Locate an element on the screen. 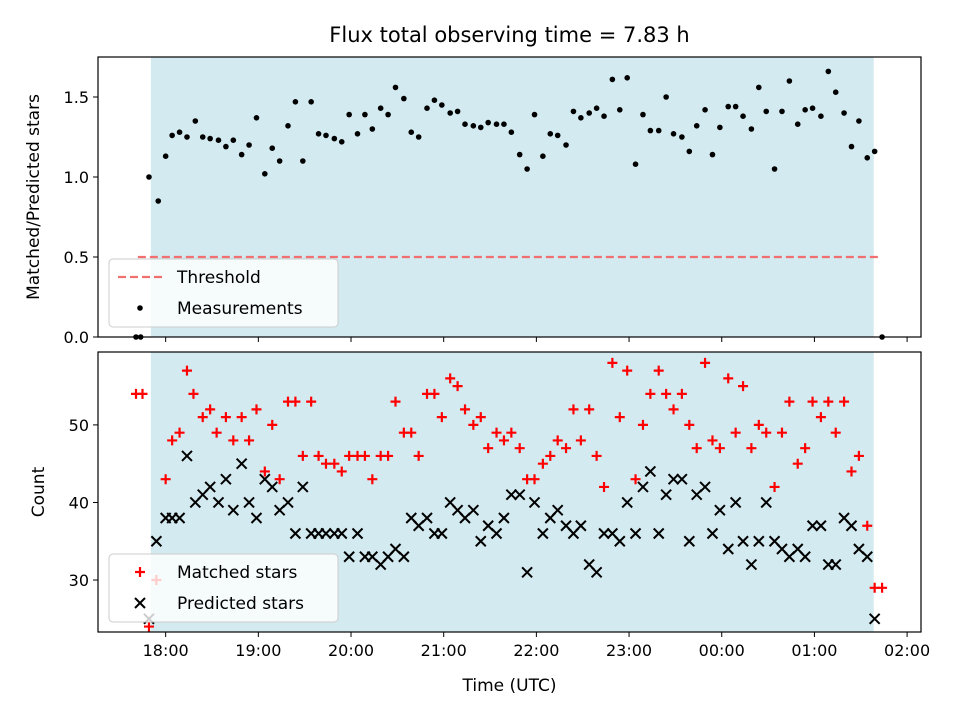  x-tick-label: 20:00 is located at coordinates (351, 650).